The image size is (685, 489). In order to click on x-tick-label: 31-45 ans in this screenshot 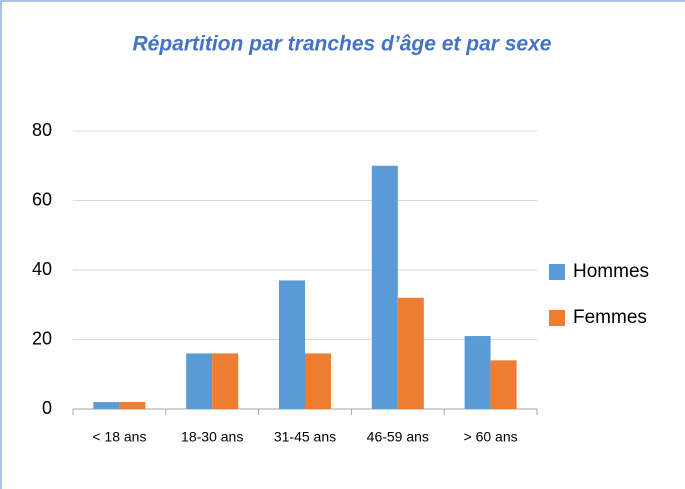, I will do `click(305, 437)`.